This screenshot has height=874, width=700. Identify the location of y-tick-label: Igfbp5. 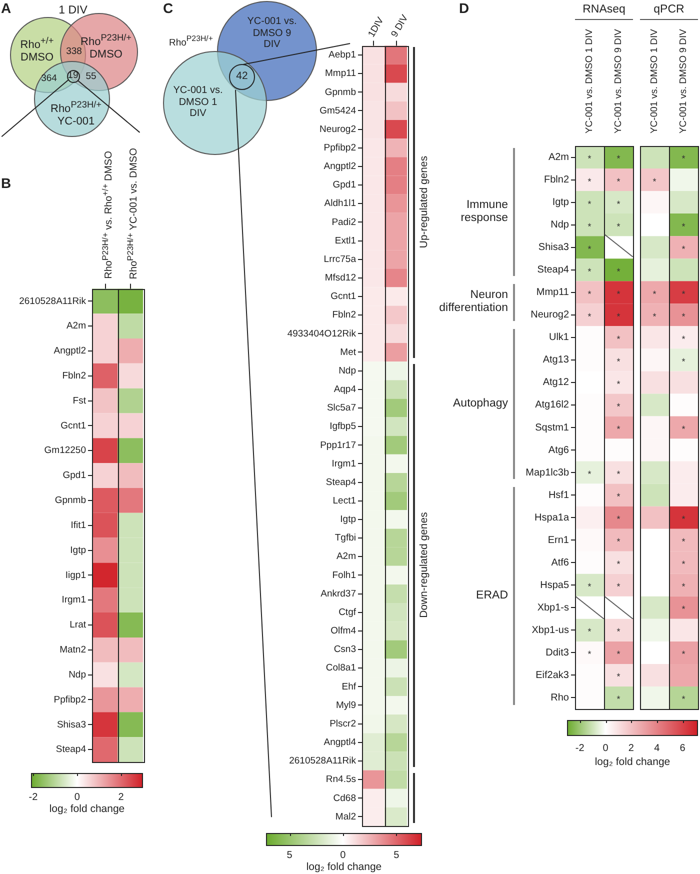
(343, 426).